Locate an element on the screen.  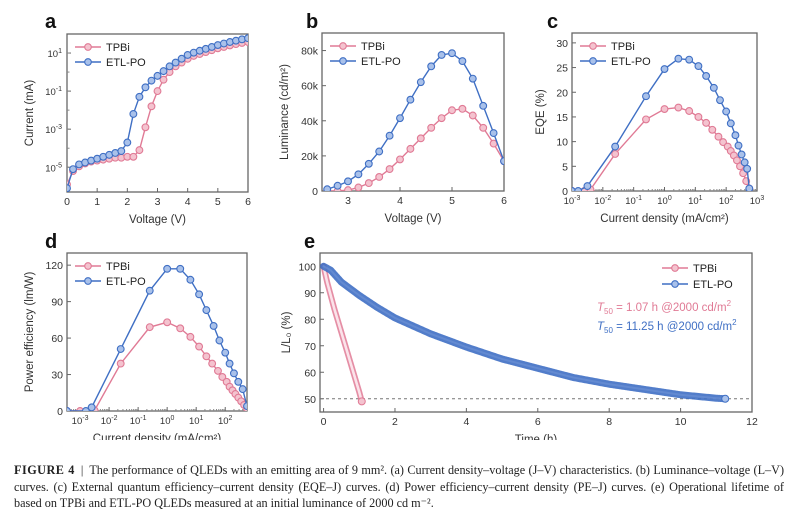
t50-annotation-etl-po: T50 = 11.25 h @2000 cd/m2 is located at coordinates (667, 326).